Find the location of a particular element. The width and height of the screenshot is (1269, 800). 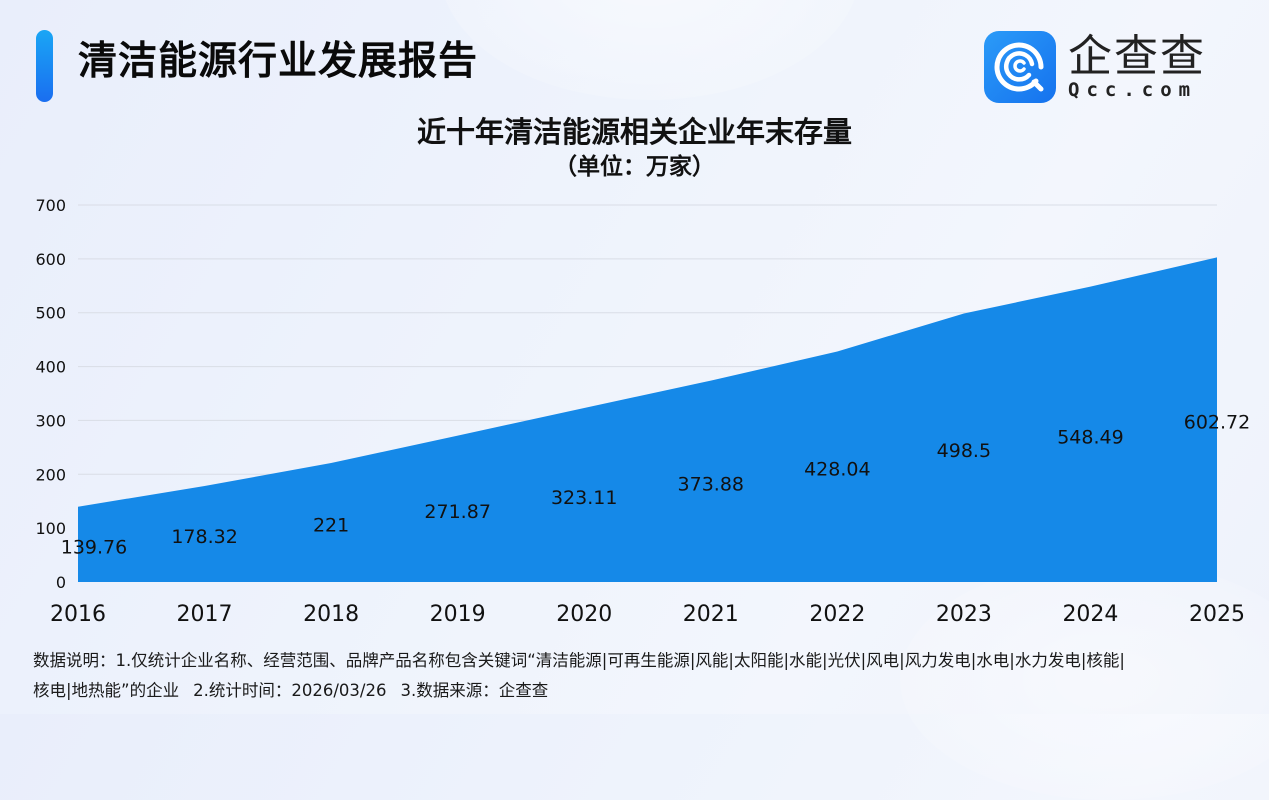

x-tick-label: 2017 is located at coordinates (205, 614).